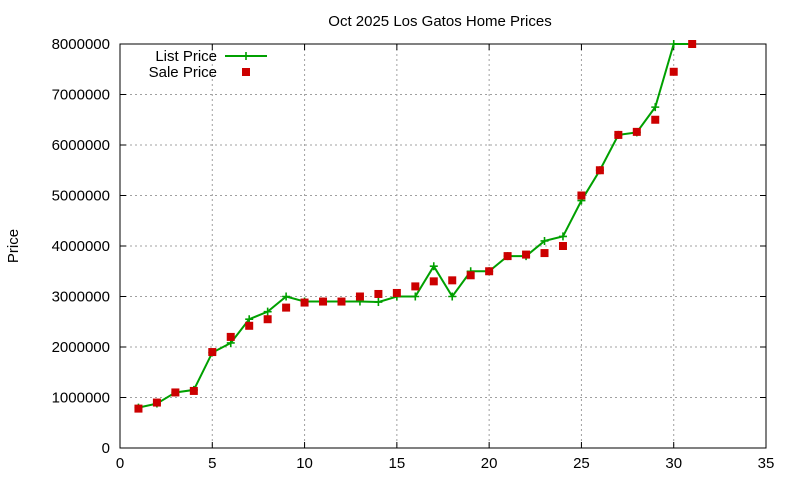  What do you see at coordinates (186, 56) in the screenshot?
I see `legend-label-list-price: List Price` at bounding box center [186, 56].